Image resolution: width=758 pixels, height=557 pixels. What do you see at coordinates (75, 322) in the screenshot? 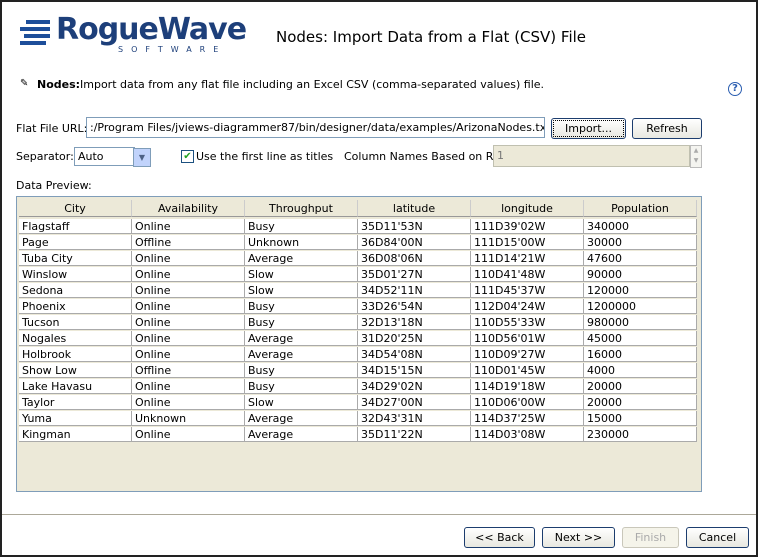
I see `table-cell: Tucson` at bounding box center [75, 322].